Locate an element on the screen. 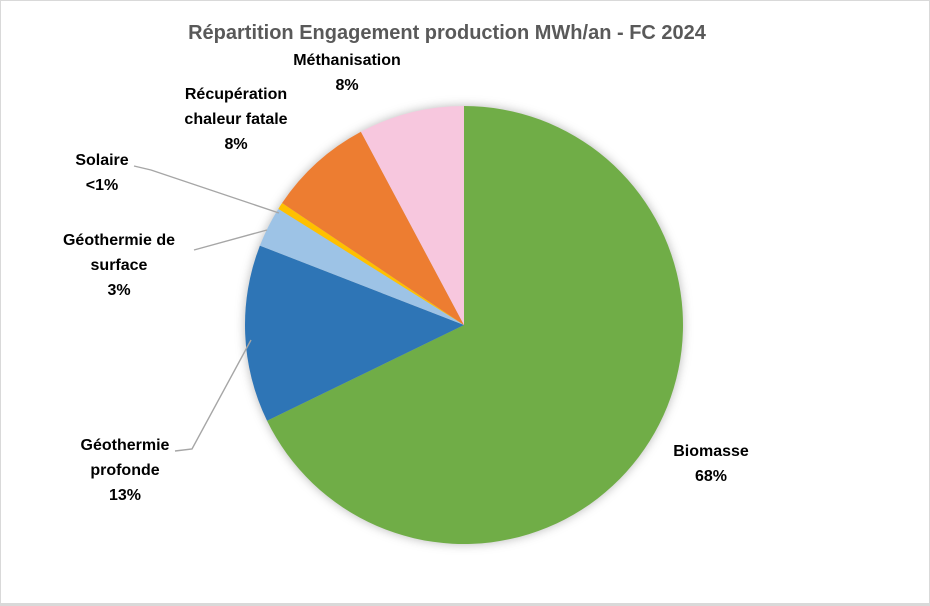 Image resolution: width=930 pixels, height=606 pixels. leader-line-solaire is located at coordinates (206, 189).